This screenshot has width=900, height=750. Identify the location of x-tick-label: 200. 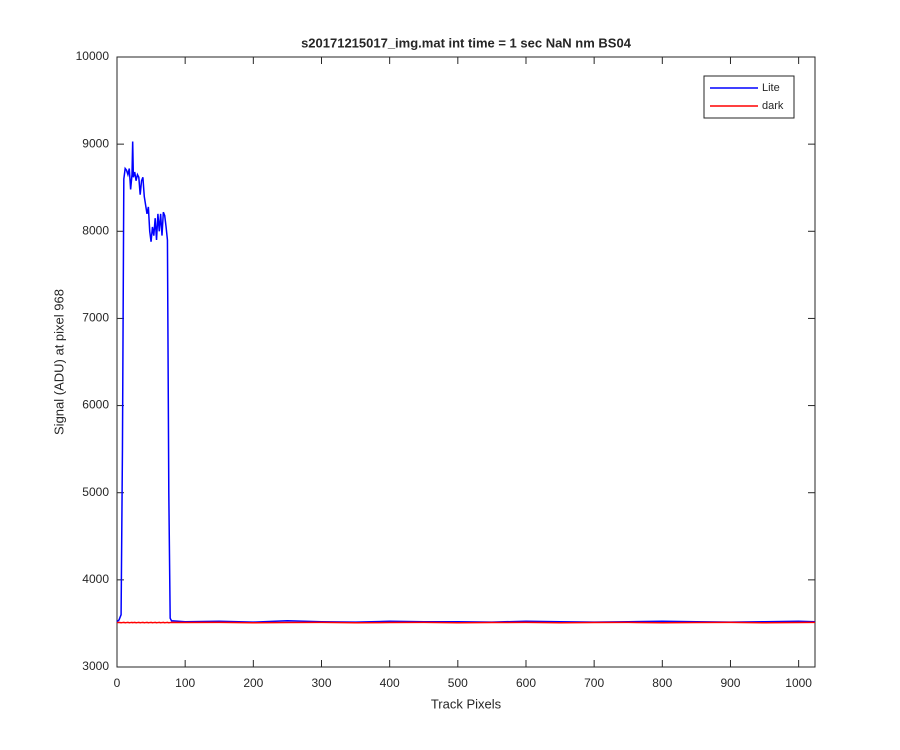
(253, 683).